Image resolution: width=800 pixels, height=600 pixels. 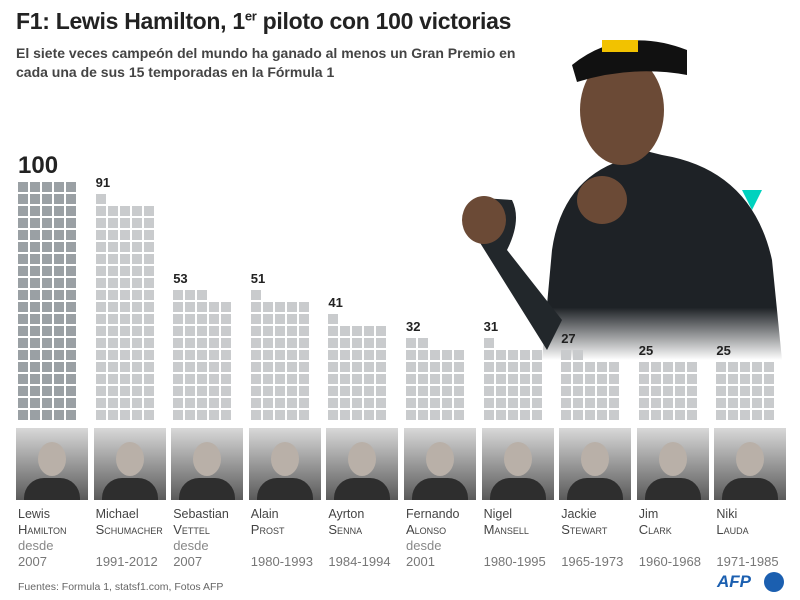 I want to click on driver-years: 1980-1995, so click(x=514, y=561).